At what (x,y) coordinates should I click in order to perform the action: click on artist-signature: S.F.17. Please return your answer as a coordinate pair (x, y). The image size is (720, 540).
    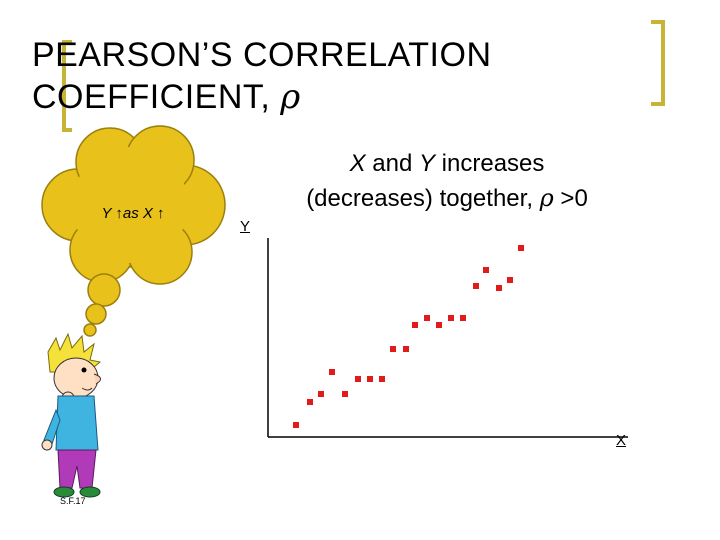
    Looking at the image, I should click on (73, 501).